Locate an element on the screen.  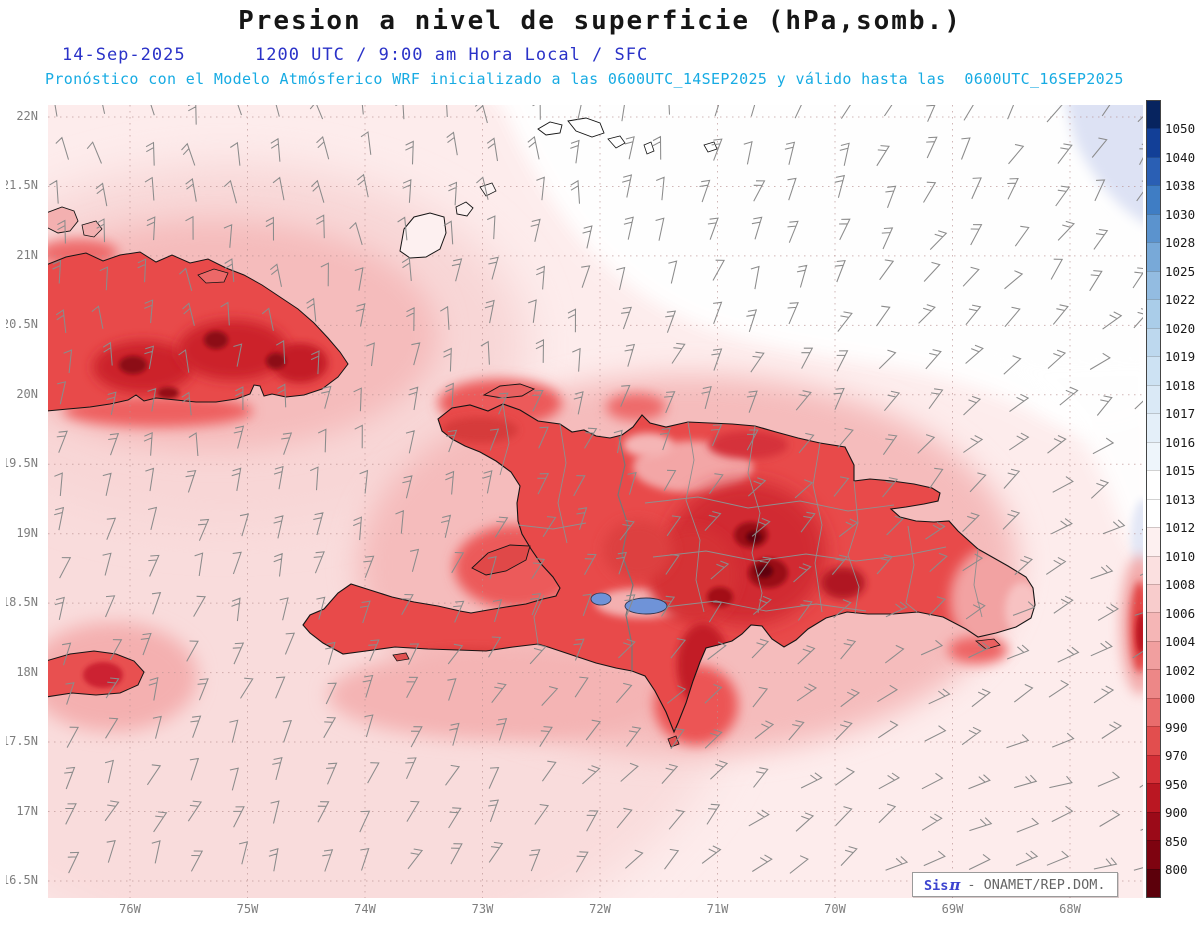
colorbar-value-label: 1018 is located at coordinates (1180, 385).